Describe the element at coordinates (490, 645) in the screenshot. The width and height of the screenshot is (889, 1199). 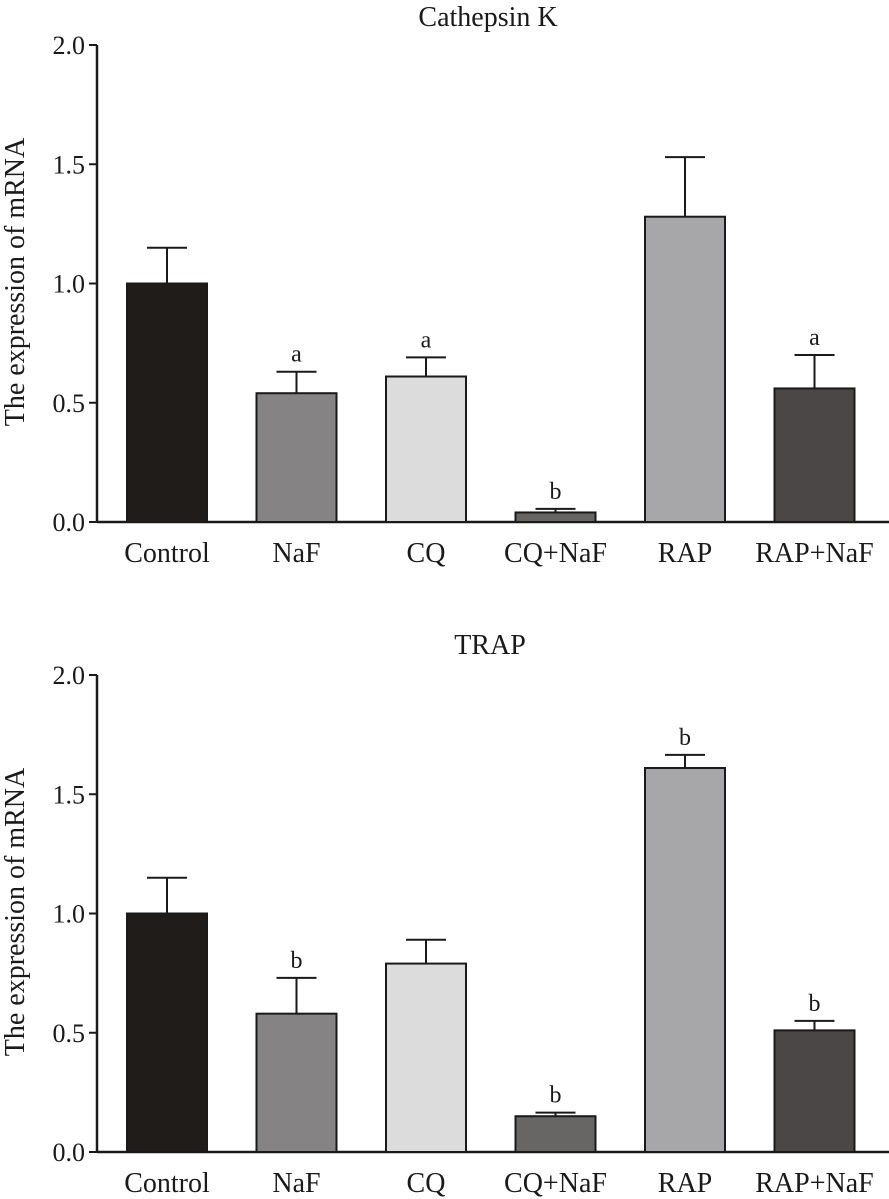
I see `chart-title: TRAP` at that location.